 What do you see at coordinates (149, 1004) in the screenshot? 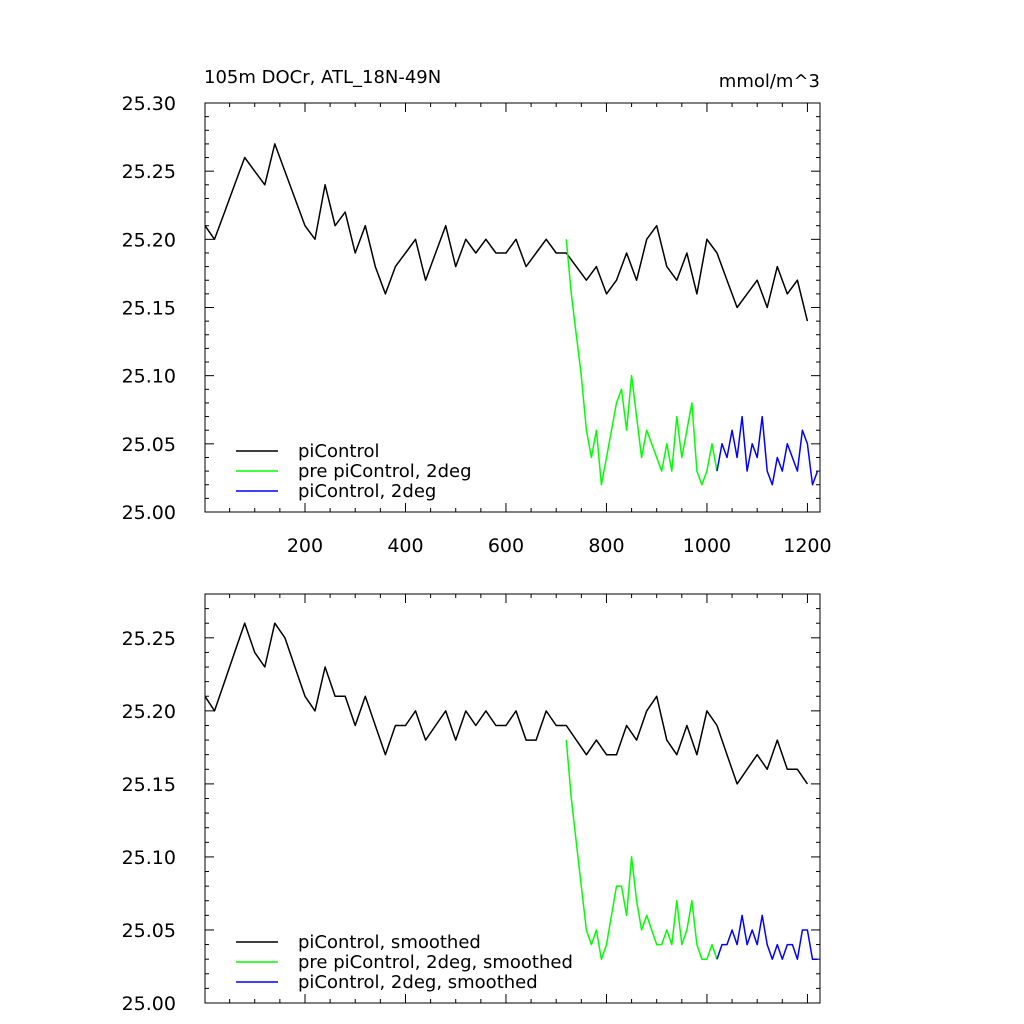
I see `bottom-y-tick-label: 25.00` at bounding box center [149, 1004].